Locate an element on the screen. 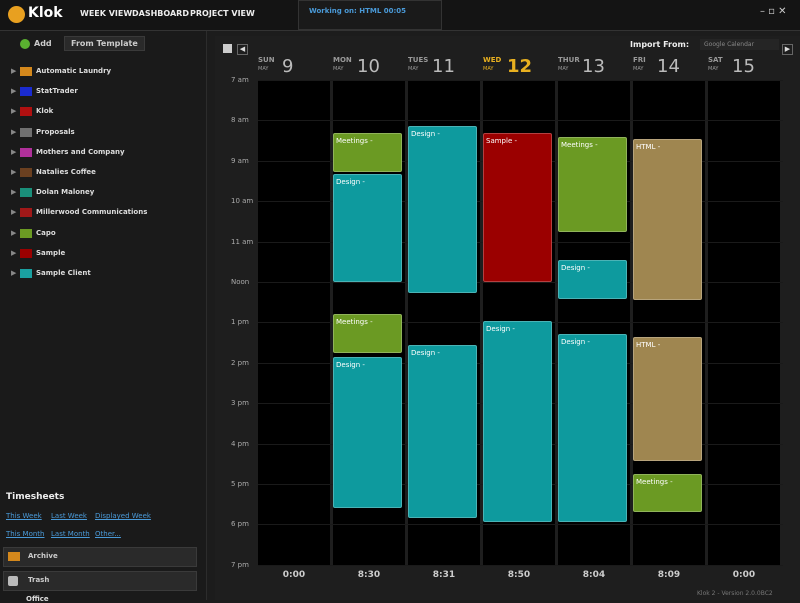 The image size is (800, 603). event-block: Sample - is located at coordinates (517, 207).